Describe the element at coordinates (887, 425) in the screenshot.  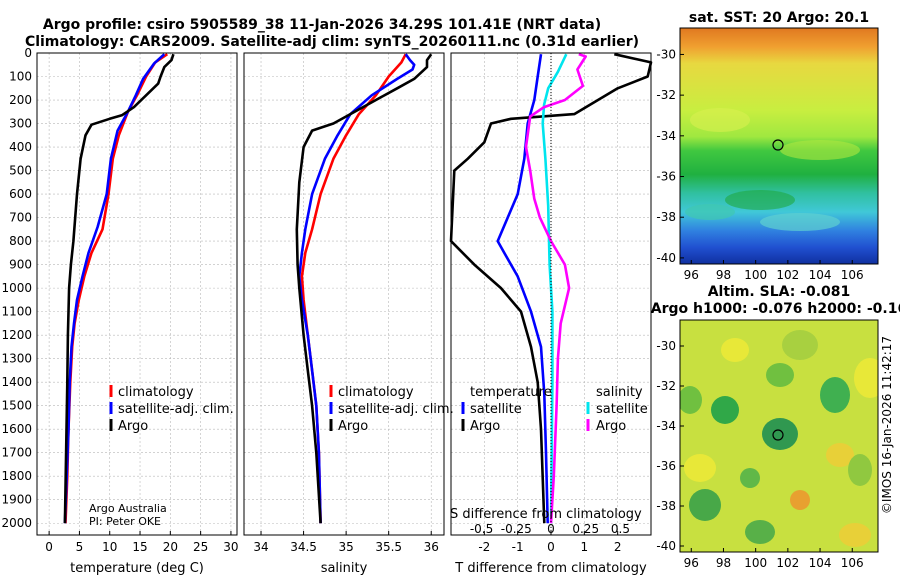
I see `copyright-notice: ©IMOS 16-Jan-2026 11:42:17` at that location.